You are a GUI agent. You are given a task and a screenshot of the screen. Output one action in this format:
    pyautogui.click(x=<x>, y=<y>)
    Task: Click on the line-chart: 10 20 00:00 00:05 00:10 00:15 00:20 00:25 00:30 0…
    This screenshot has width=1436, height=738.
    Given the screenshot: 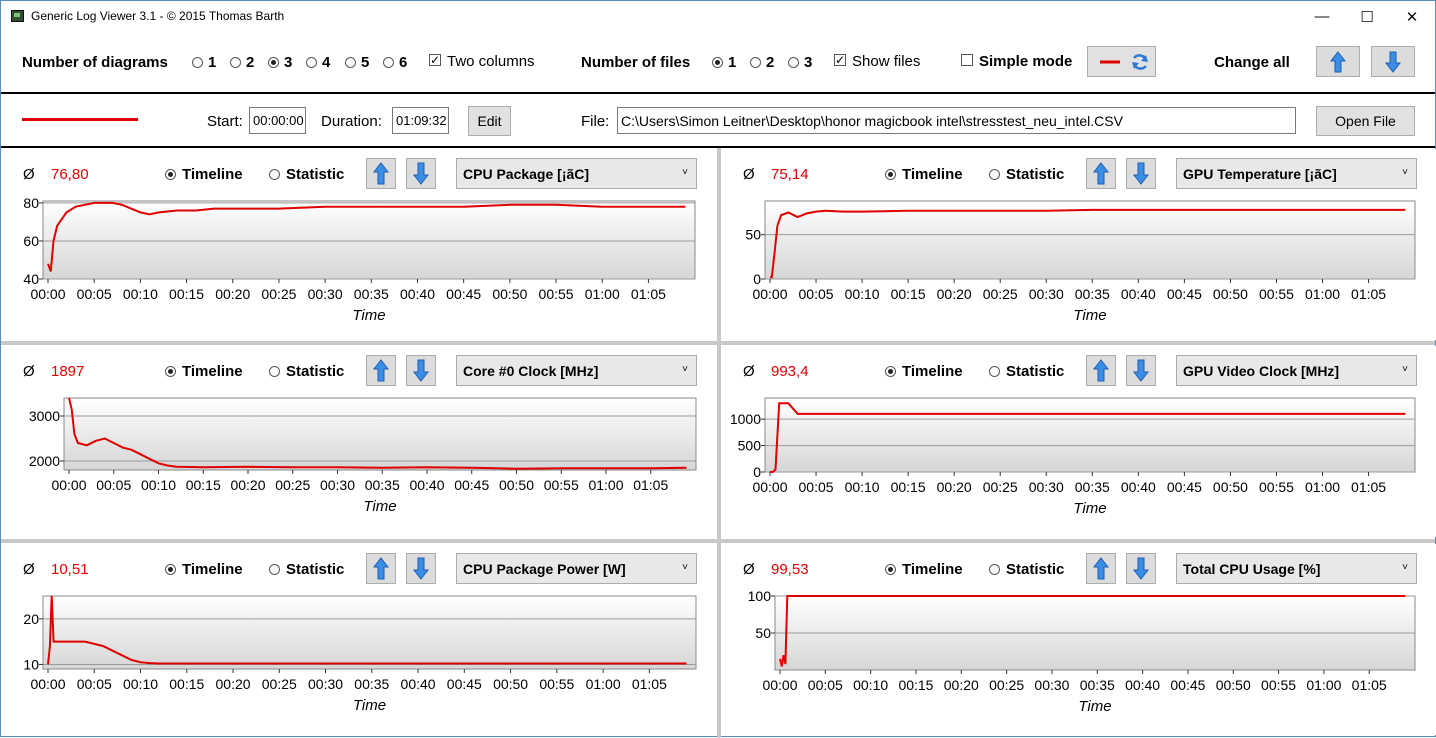 What is the action you would take?
    pyautogui.click(x=360, y=654)
    